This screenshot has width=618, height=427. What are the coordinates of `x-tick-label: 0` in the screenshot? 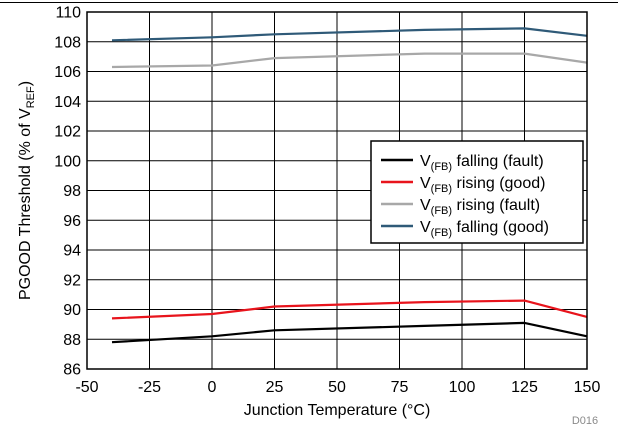 It's located at (212, 387).